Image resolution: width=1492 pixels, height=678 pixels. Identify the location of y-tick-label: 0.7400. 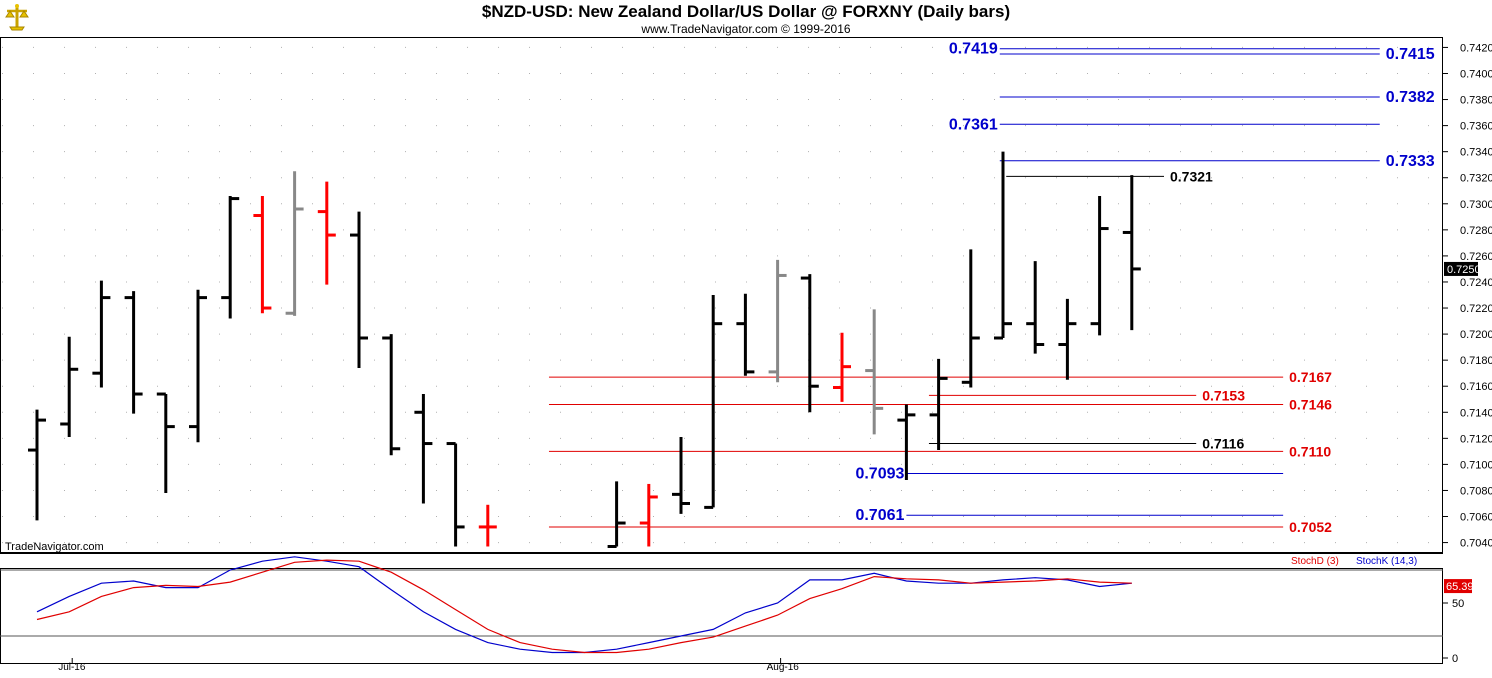
(1476, 74).